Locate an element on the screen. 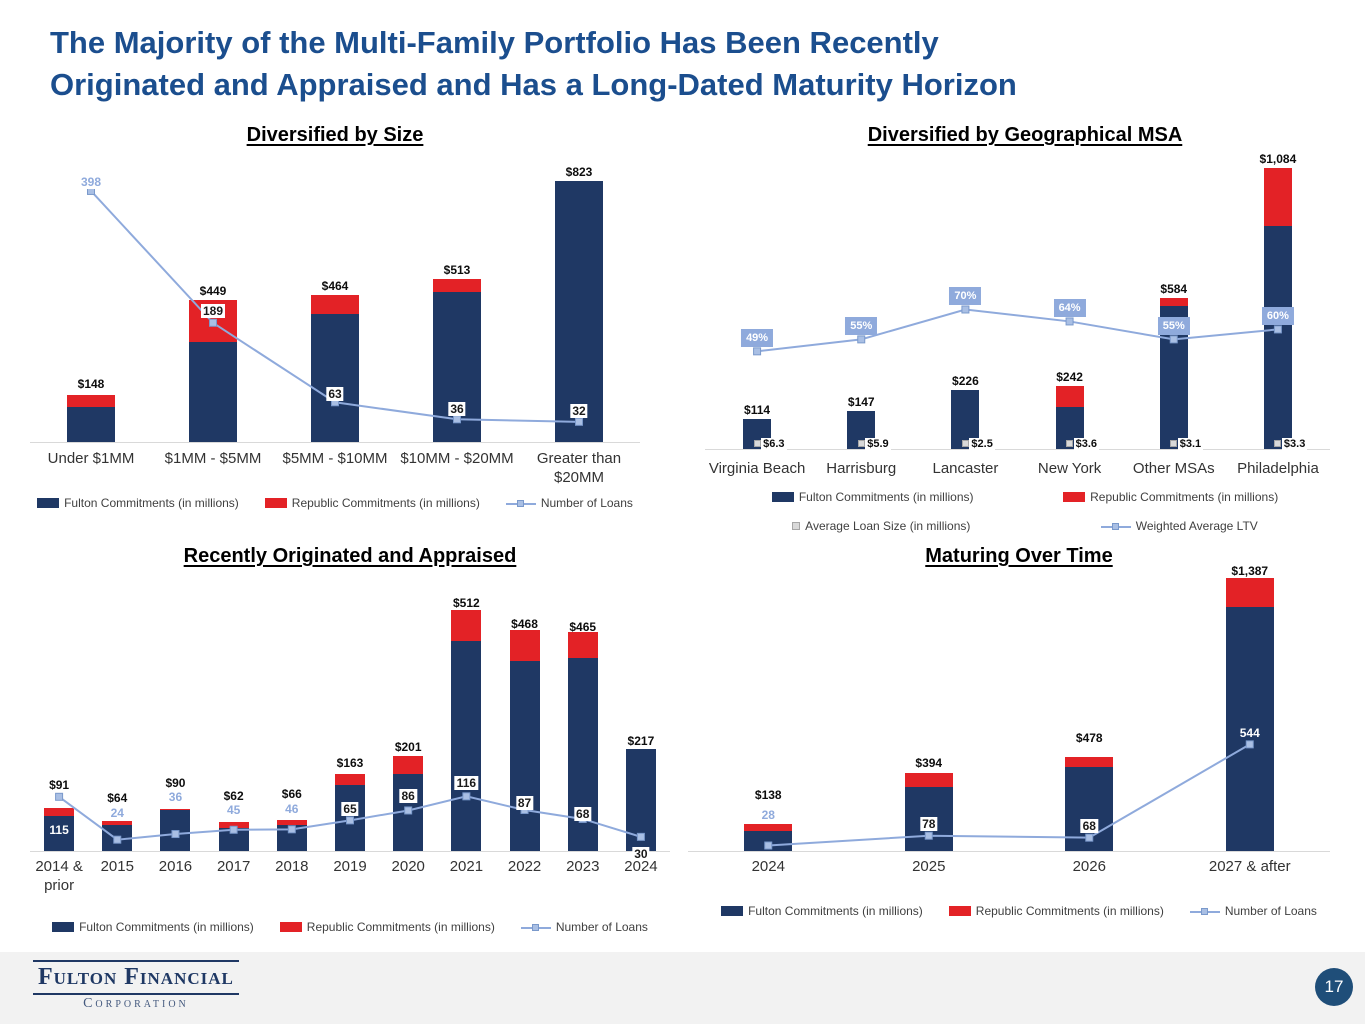 Image resolution: width=1365 pixels, height=1024 pixels. category-label: New York is located at coordinates (1069, 468).